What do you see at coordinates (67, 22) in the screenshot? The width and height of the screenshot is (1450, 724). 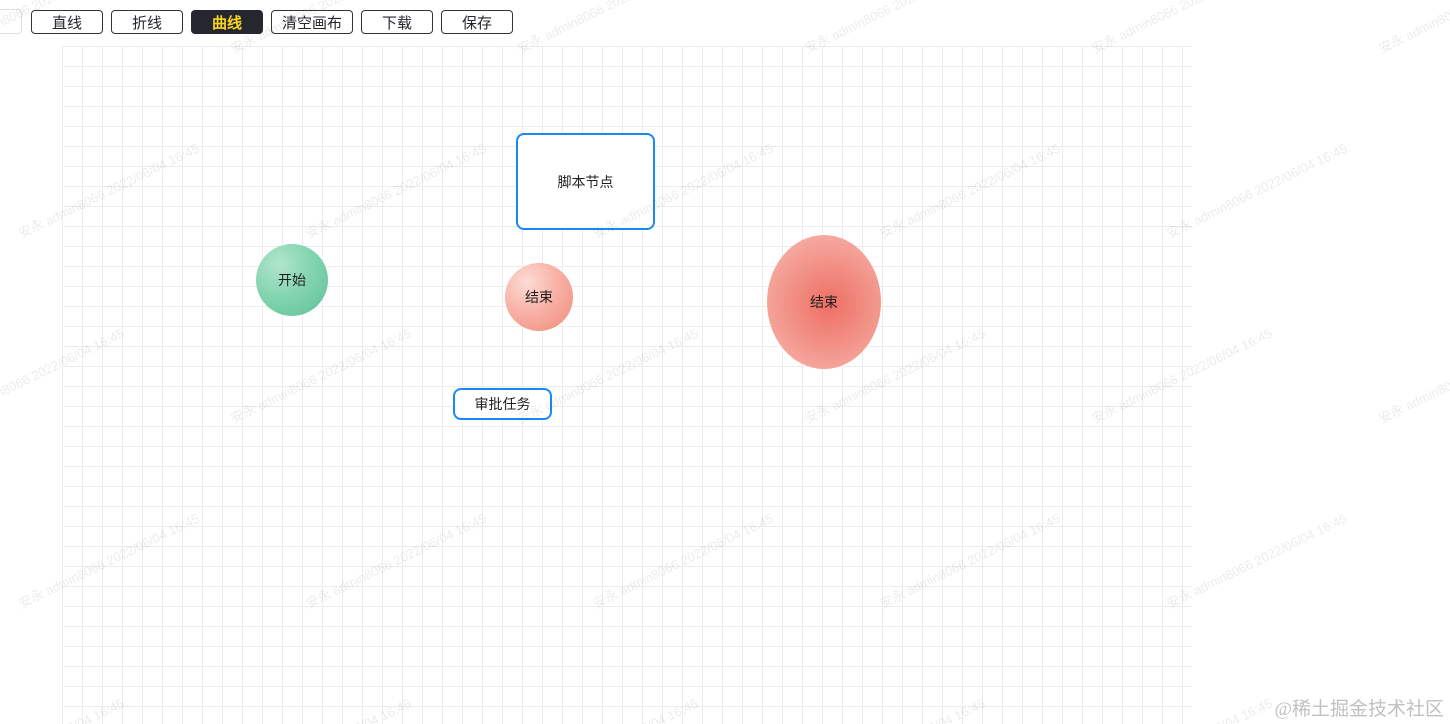 I see `line-straight-button: 直线` at bounding box center [67, 22].